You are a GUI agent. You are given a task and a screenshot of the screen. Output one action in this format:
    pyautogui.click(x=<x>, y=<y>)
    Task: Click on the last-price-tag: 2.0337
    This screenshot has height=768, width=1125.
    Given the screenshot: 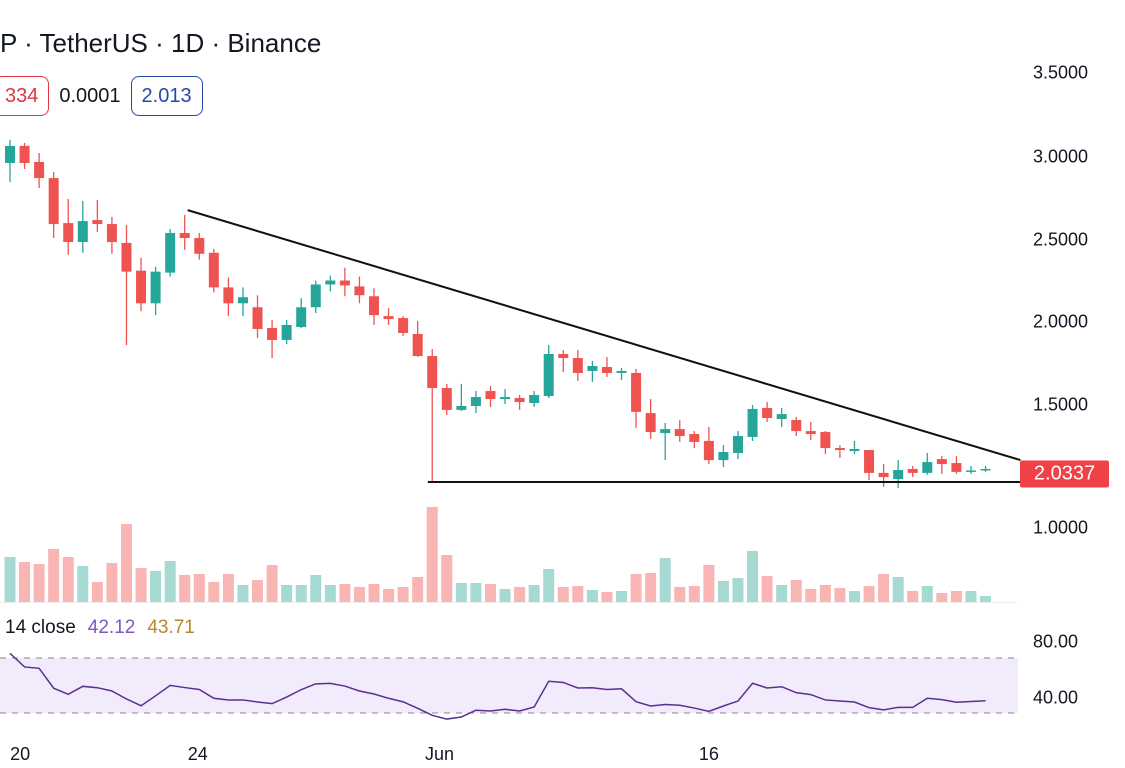 What is the action you would take?
    pyautogui.click(x=1064, y=474)
    